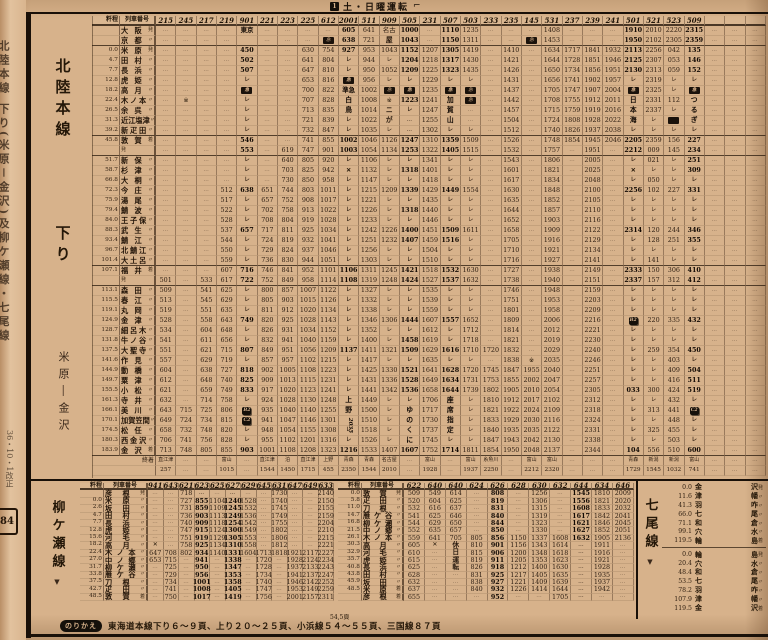 The image size is (768, 640). Describe the element at coordinates (279, 508) in the screenshot. I see `time-cell: 1745` at that location.